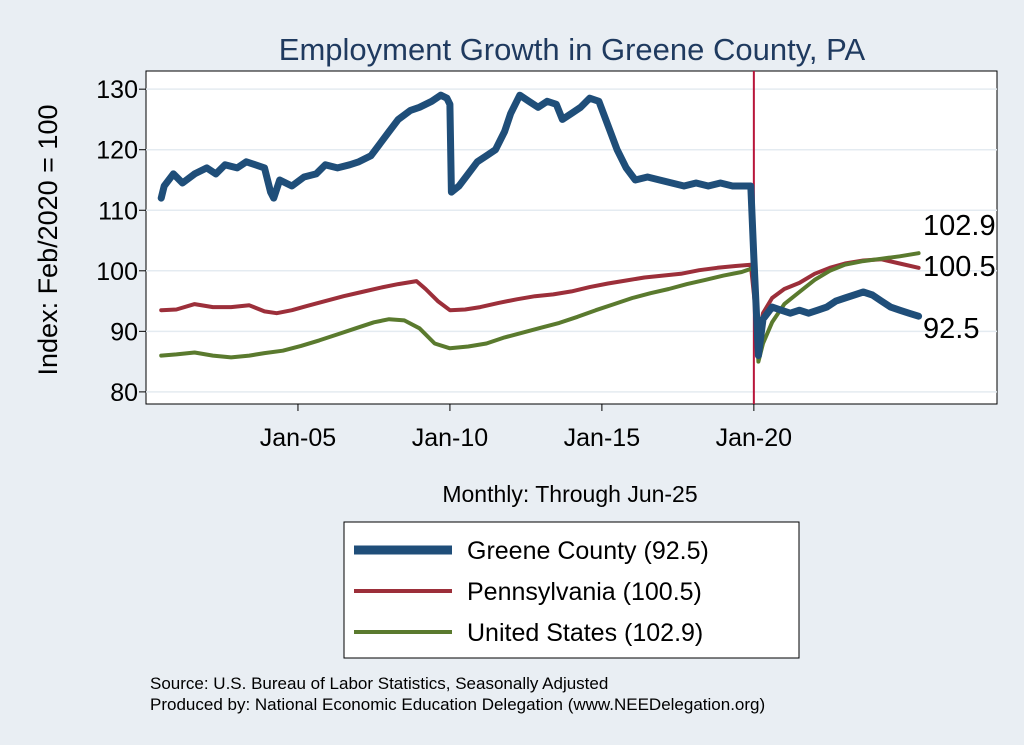 Image resolution: width=1024 pixels, height=745 pixels. What do you see at coordinates (585, 633) in the screenshot?
I see `legend-label-united-states: United States (102.9)` at bounding box center [585, 633].